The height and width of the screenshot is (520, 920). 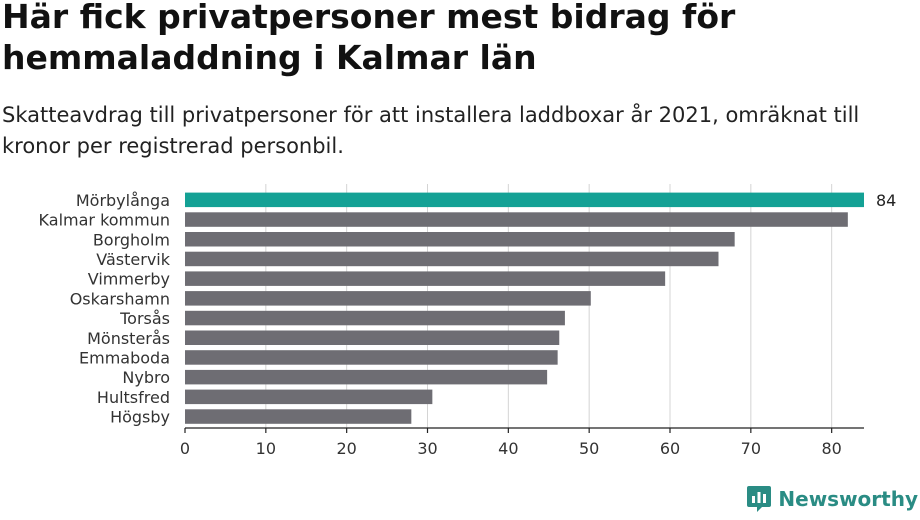 I want to click on category-label: Vimmerby, so click(x=129, y=279).